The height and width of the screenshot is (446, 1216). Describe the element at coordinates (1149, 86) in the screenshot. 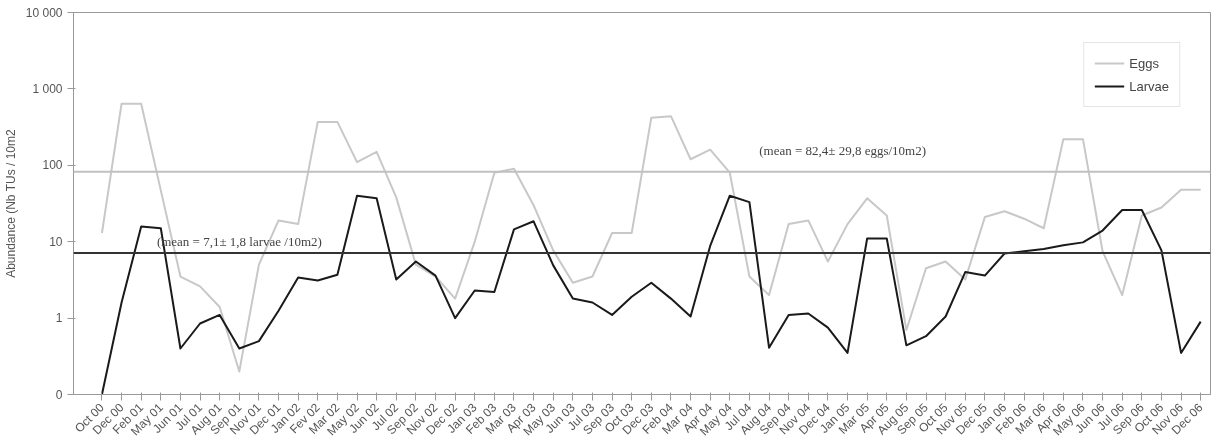

I see `legend-label: Larvae` at that location.